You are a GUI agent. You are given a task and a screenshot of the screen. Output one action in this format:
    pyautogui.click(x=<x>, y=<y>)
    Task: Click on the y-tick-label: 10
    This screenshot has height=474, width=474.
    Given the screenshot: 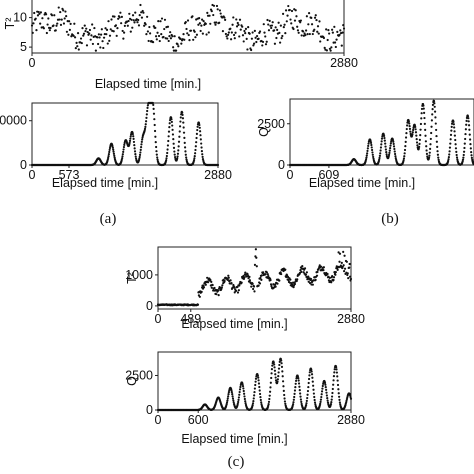 What is the action you would take?
    pyautogui.click(x=20, y=18)
    